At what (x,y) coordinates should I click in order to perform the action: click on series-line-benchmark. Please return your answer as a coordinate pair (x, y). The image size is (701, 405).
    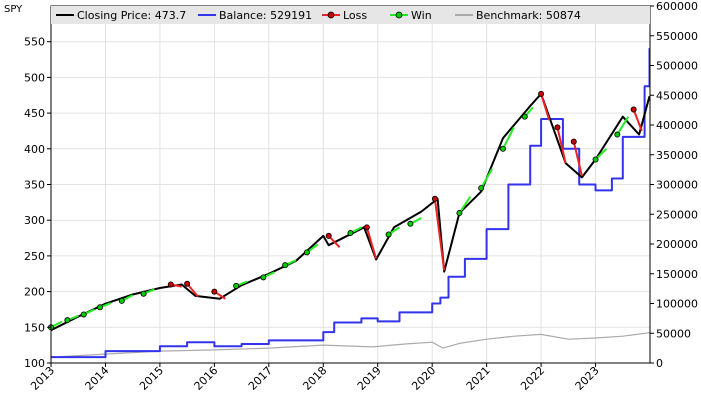
    Looking at the image, I should click on (350, 345).